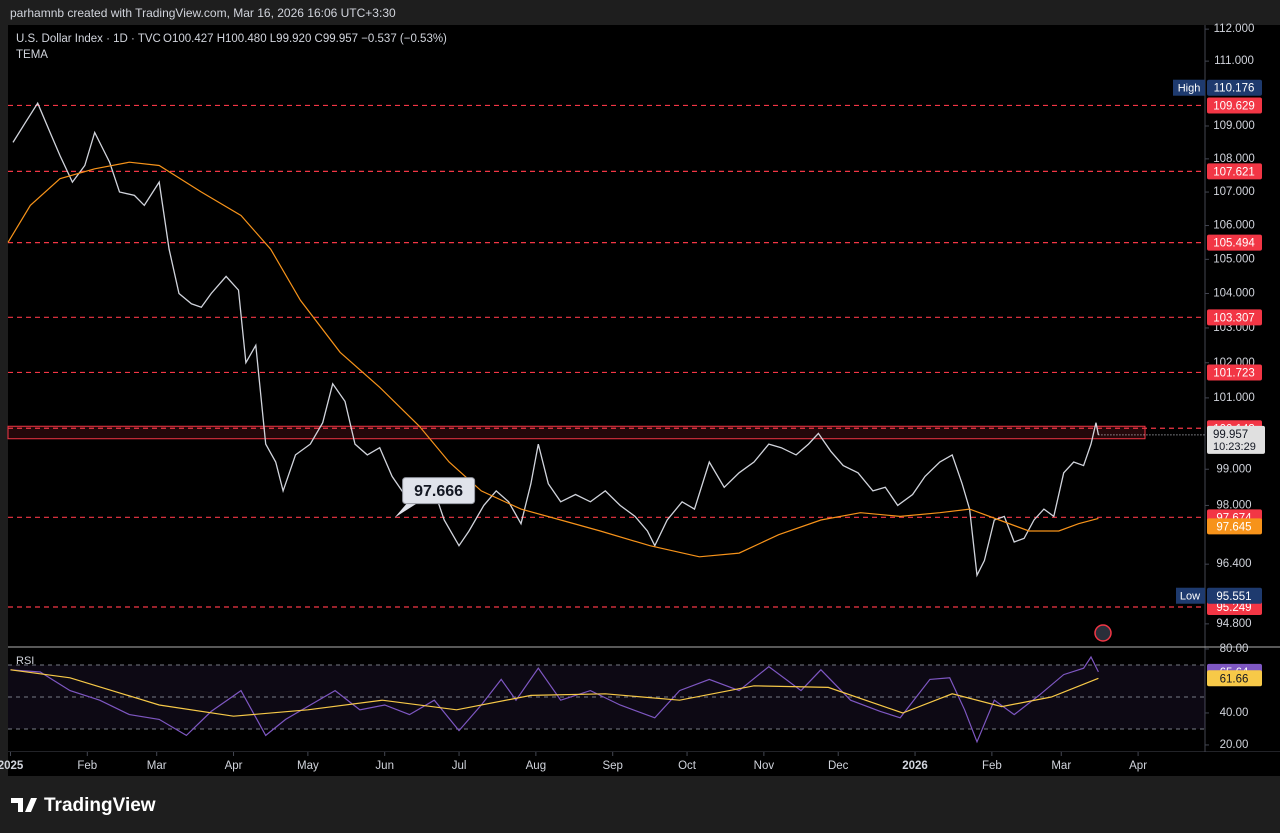  I want to click on level-label: 107.621, so click(1234, 172).